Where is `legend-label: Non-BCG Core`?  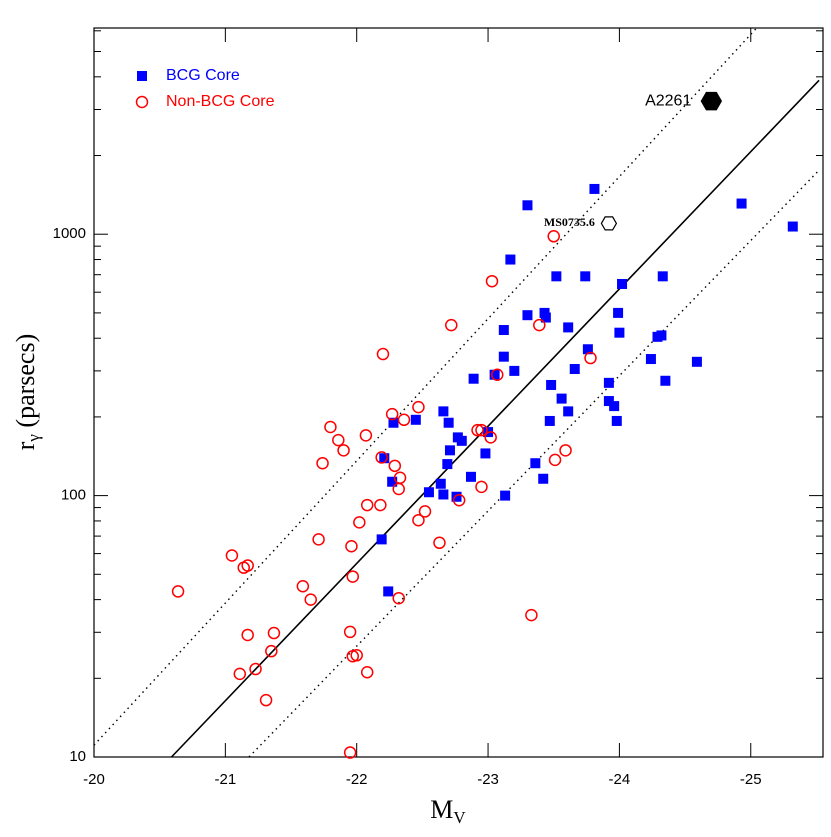 legend-label: Non-BCG Core is located at coordinates (220, 101).